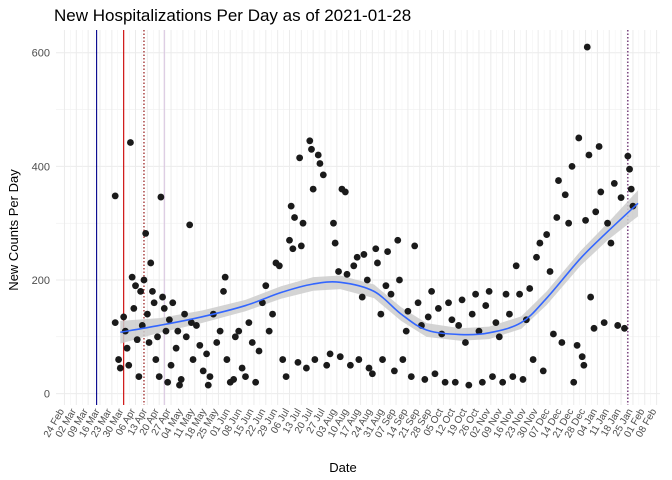  What do you see at coordinates (342, 467) in the screenshot?
I see `x-axis-label: Date` at bounding box center [342, 467].